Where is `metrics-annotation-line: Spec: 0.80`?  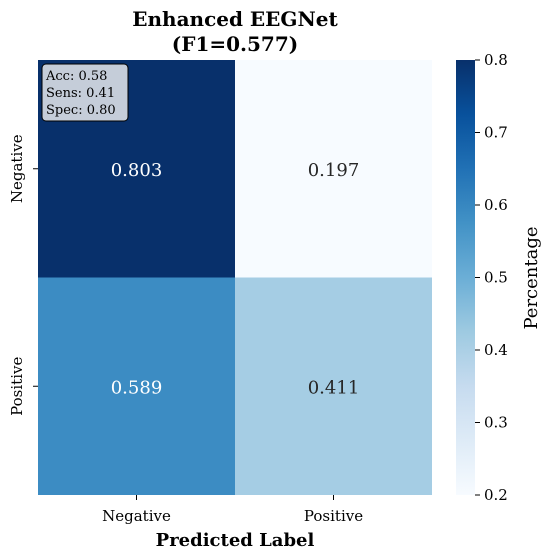
metrics-annotation-line: Spec: 0.80 is located at coordinates (81, 110).